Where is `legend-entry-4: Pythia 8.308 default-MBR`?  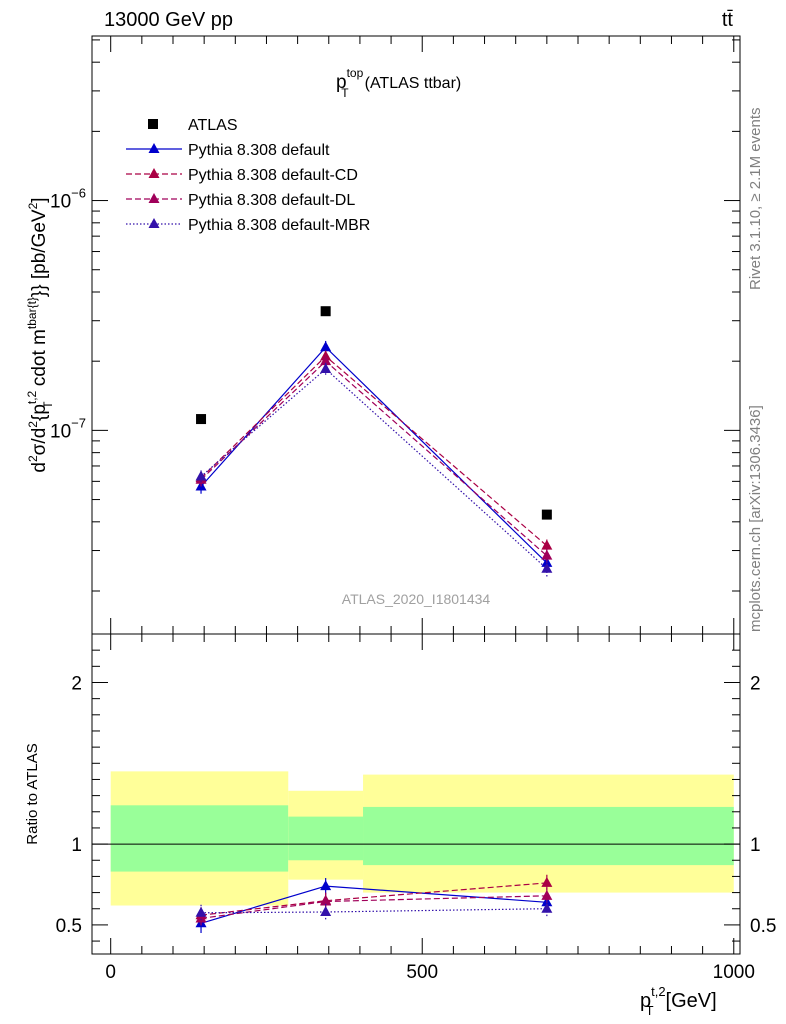
legend-entry-4: Pythia 8.308 default-MBR is located at coordinates (248, 225).